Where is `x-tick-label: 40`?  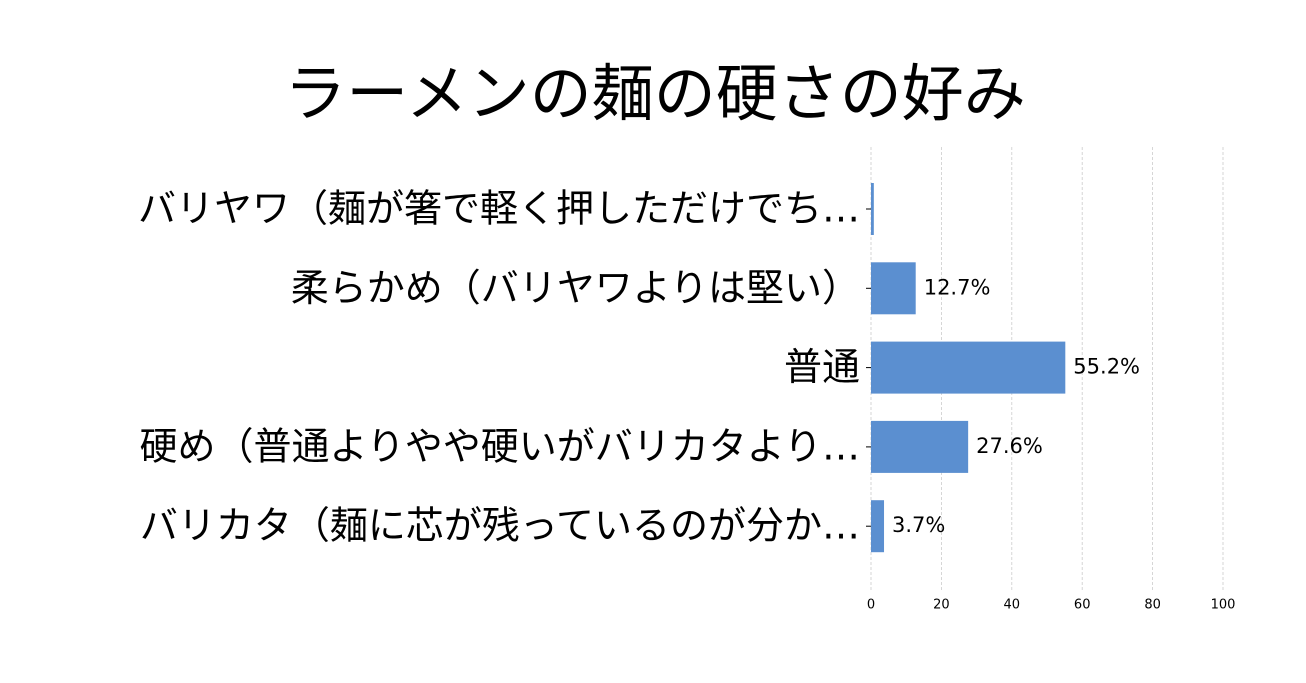
x-tick-label: 40 is located at coordinates (1012, 605).